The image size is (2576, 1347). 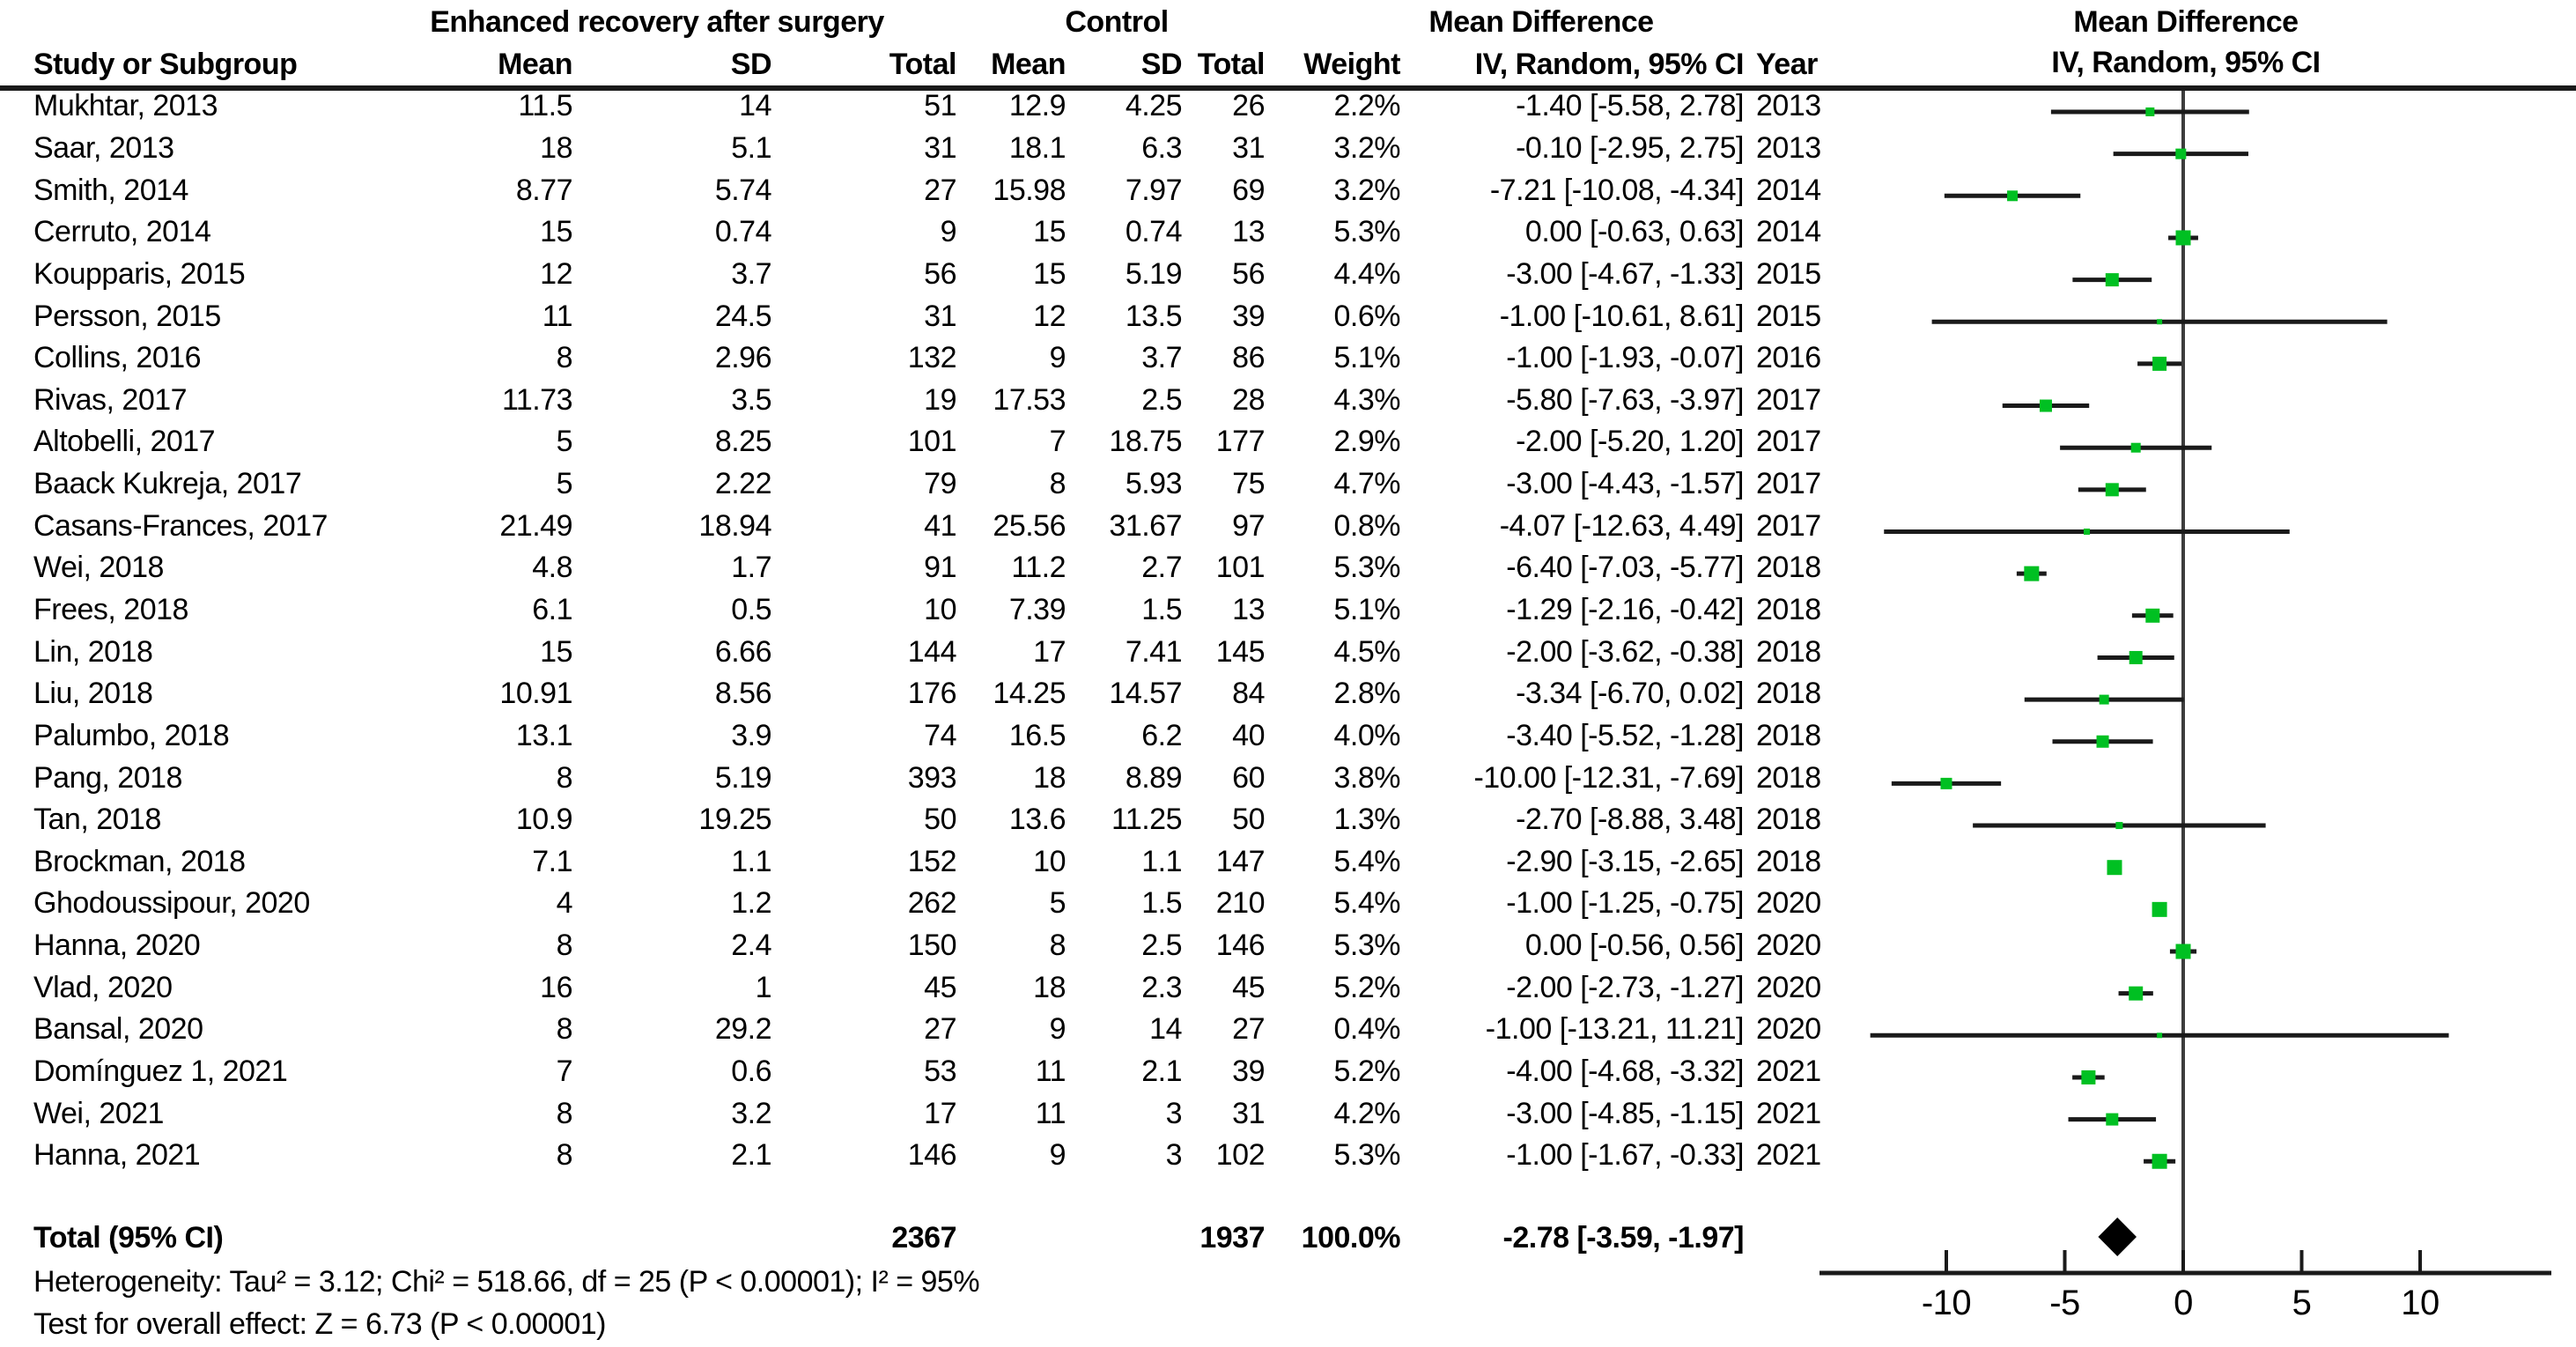 I want to click on year-value: 2015, so click(x=1788, y=273).